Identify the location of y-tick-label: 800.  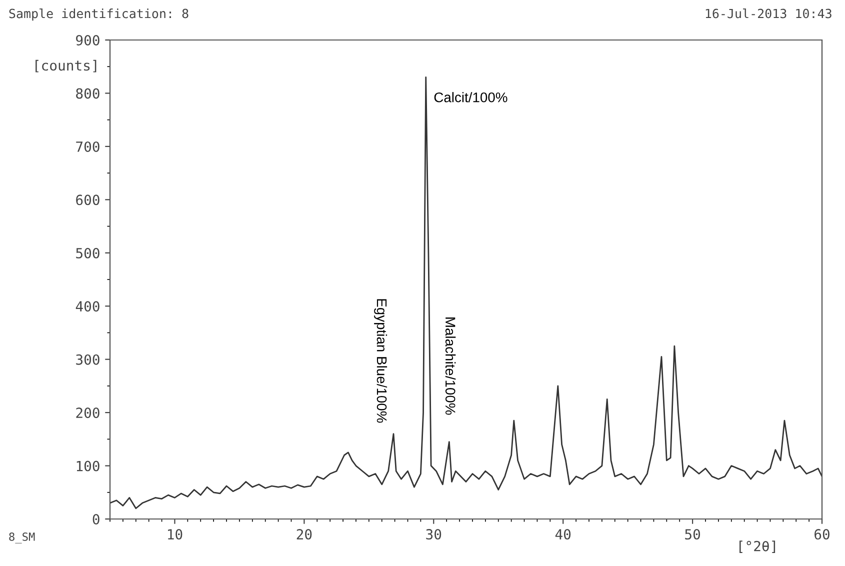
(88, 93).